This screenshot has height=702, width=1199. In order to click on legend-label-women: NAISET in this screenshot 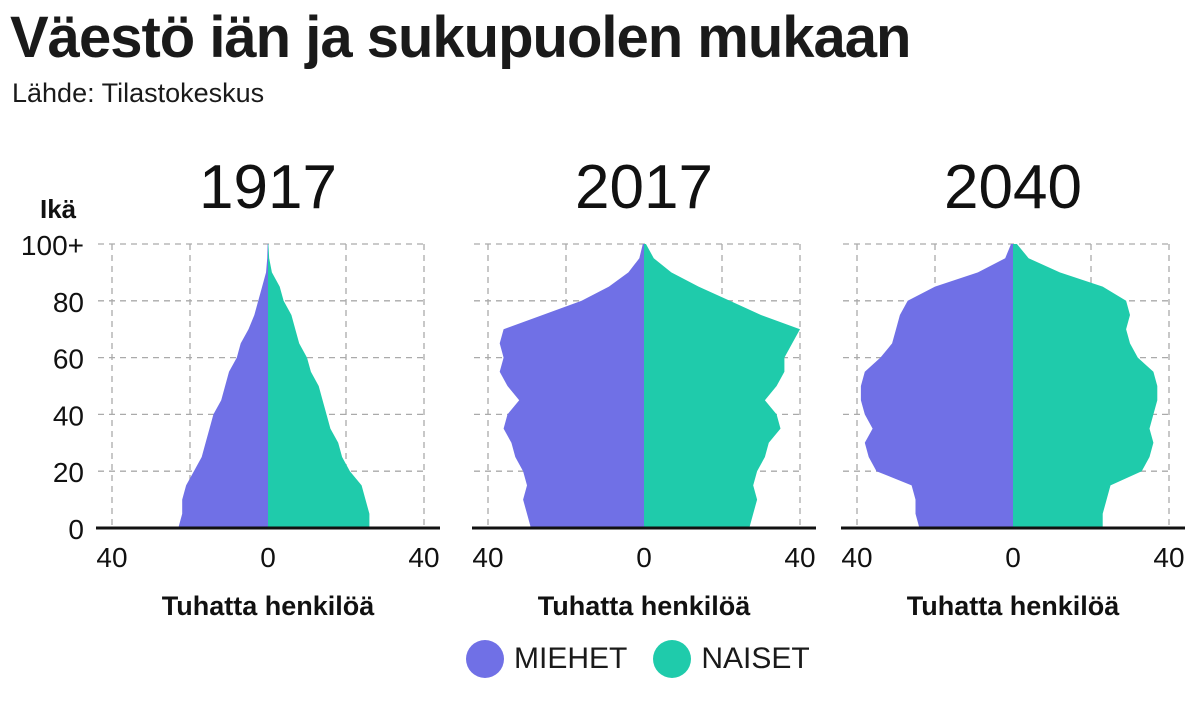, I will do `click(755, 658)`.